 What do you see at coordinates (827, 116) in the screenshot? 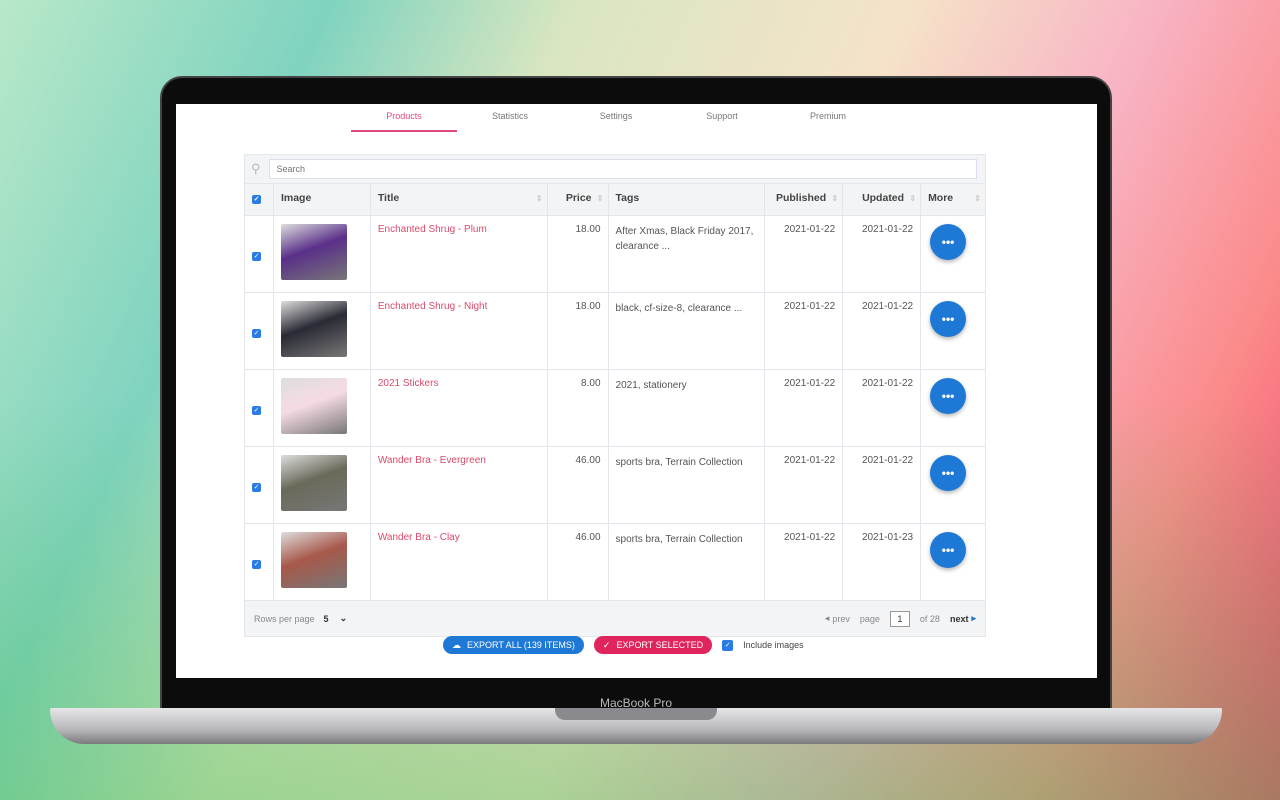
I see `tab-premium: Premium` at bounding box center [827, 116].